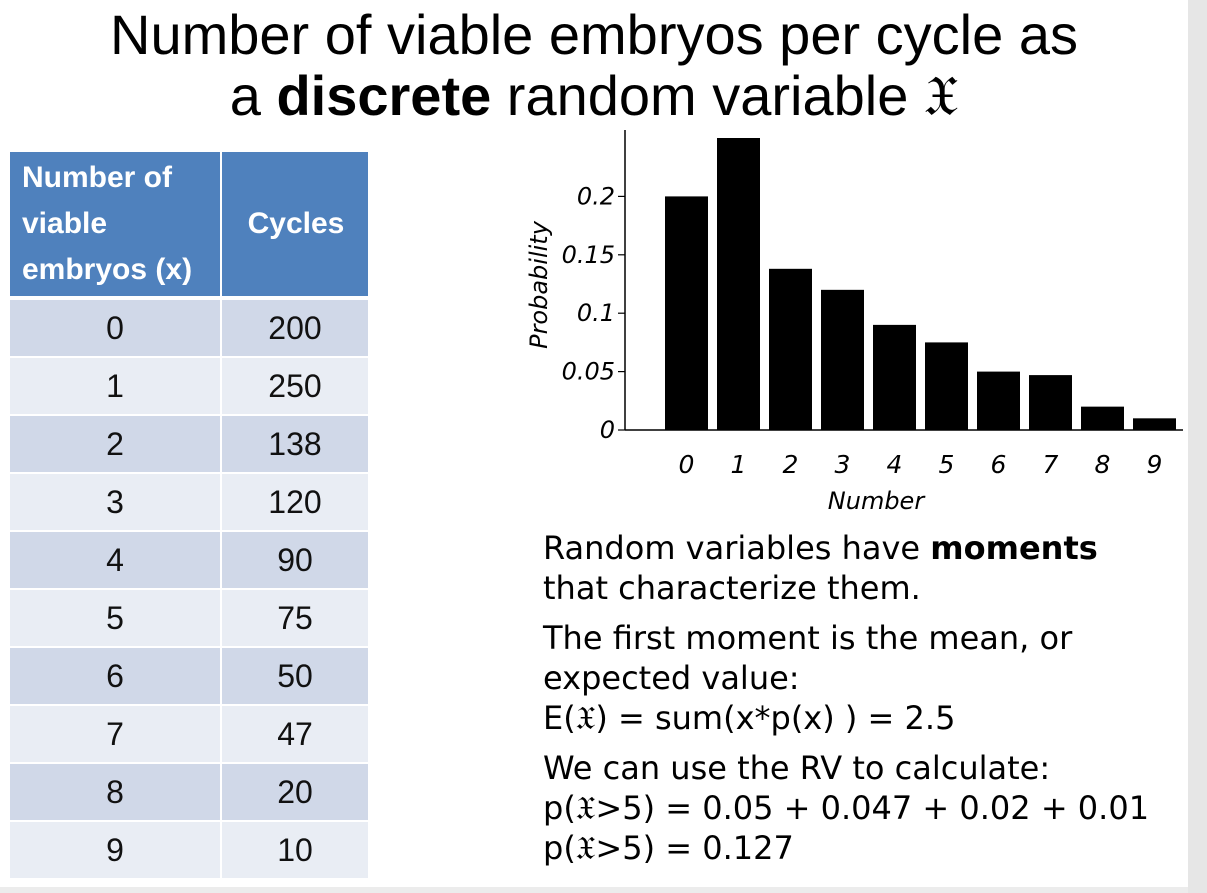 Image resolution: width=1207 pixels, height=893 pixels. I want to click on header-number-of-embryos: Number of viable embryos (x), so click(116, 226).